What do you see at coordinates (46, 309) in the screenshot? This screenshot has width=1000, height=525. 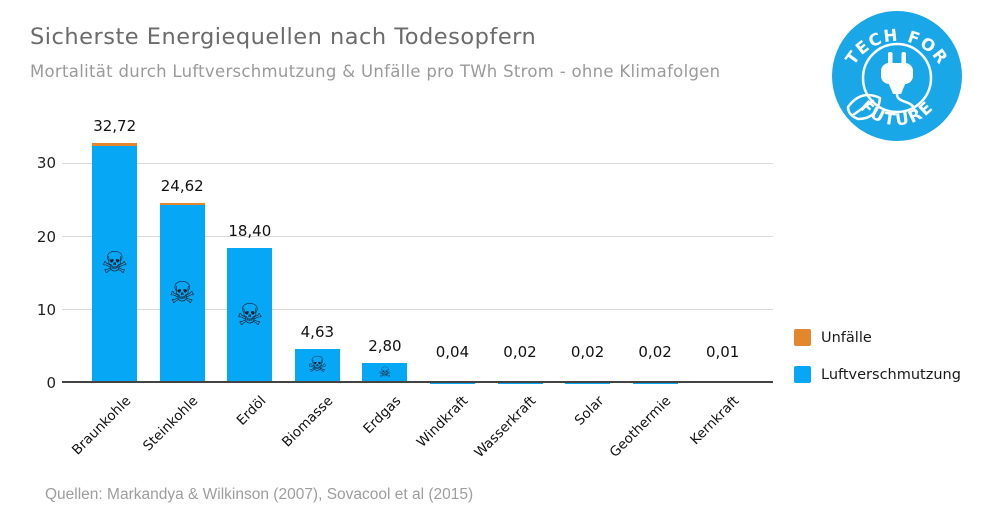 I see `y-tick-label-10: 10` at bounding box center [46, 309].